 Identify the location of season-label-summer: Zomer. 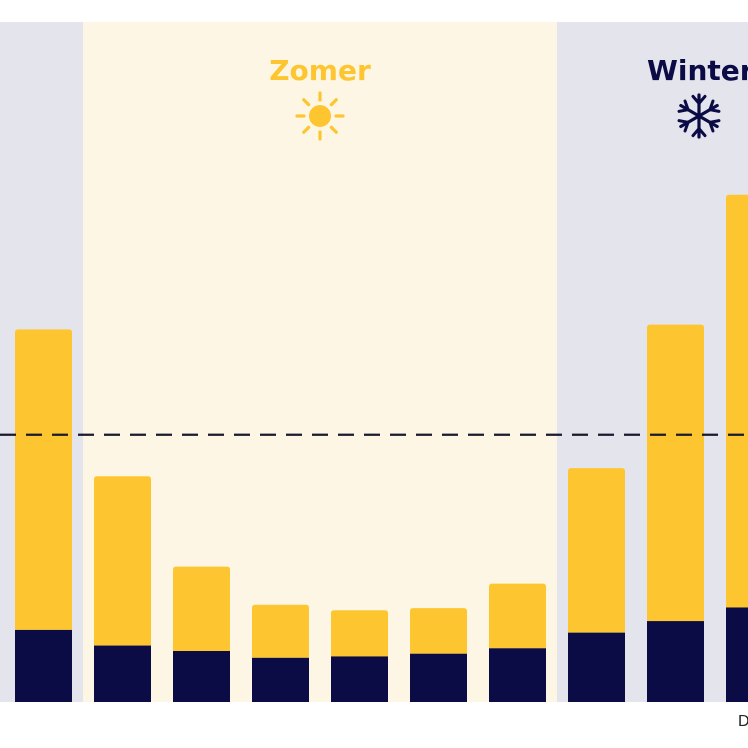
(320, 70).